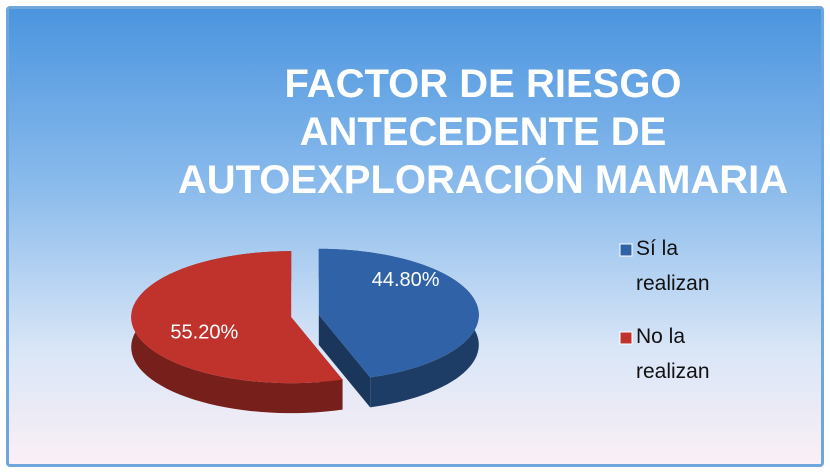 The width and height of the screenshot is (830, 473). I want to click on legend-label: No la realizan, so click(673, 354).